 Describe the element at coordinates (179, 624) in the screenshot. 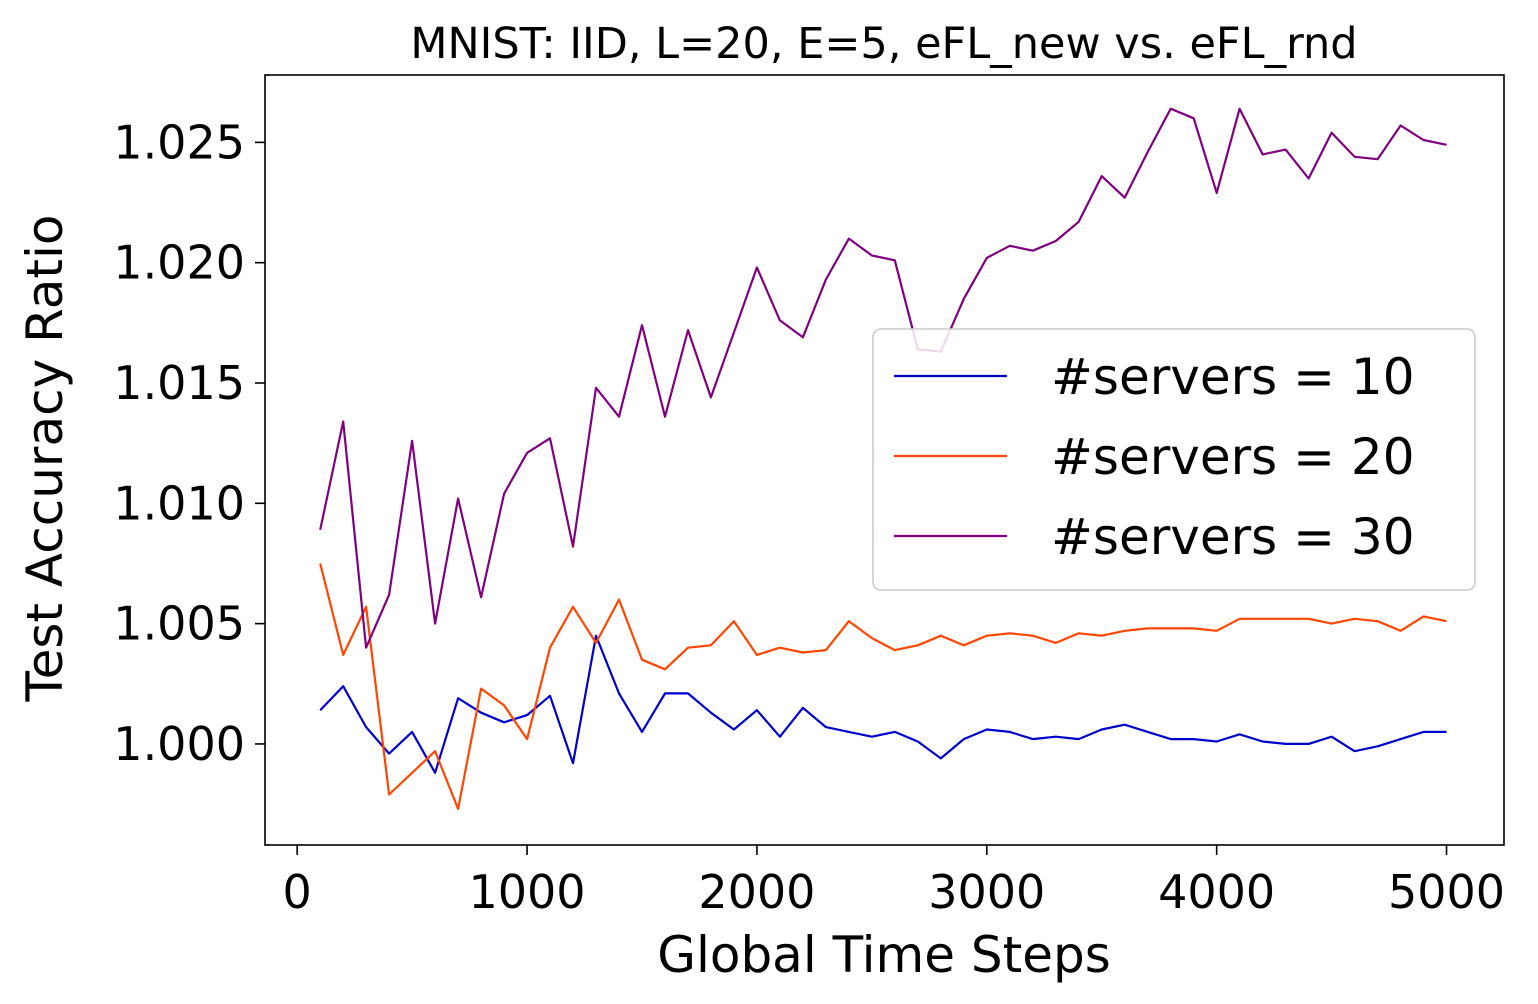

I see `y-tick-label: 1.005` at that location.